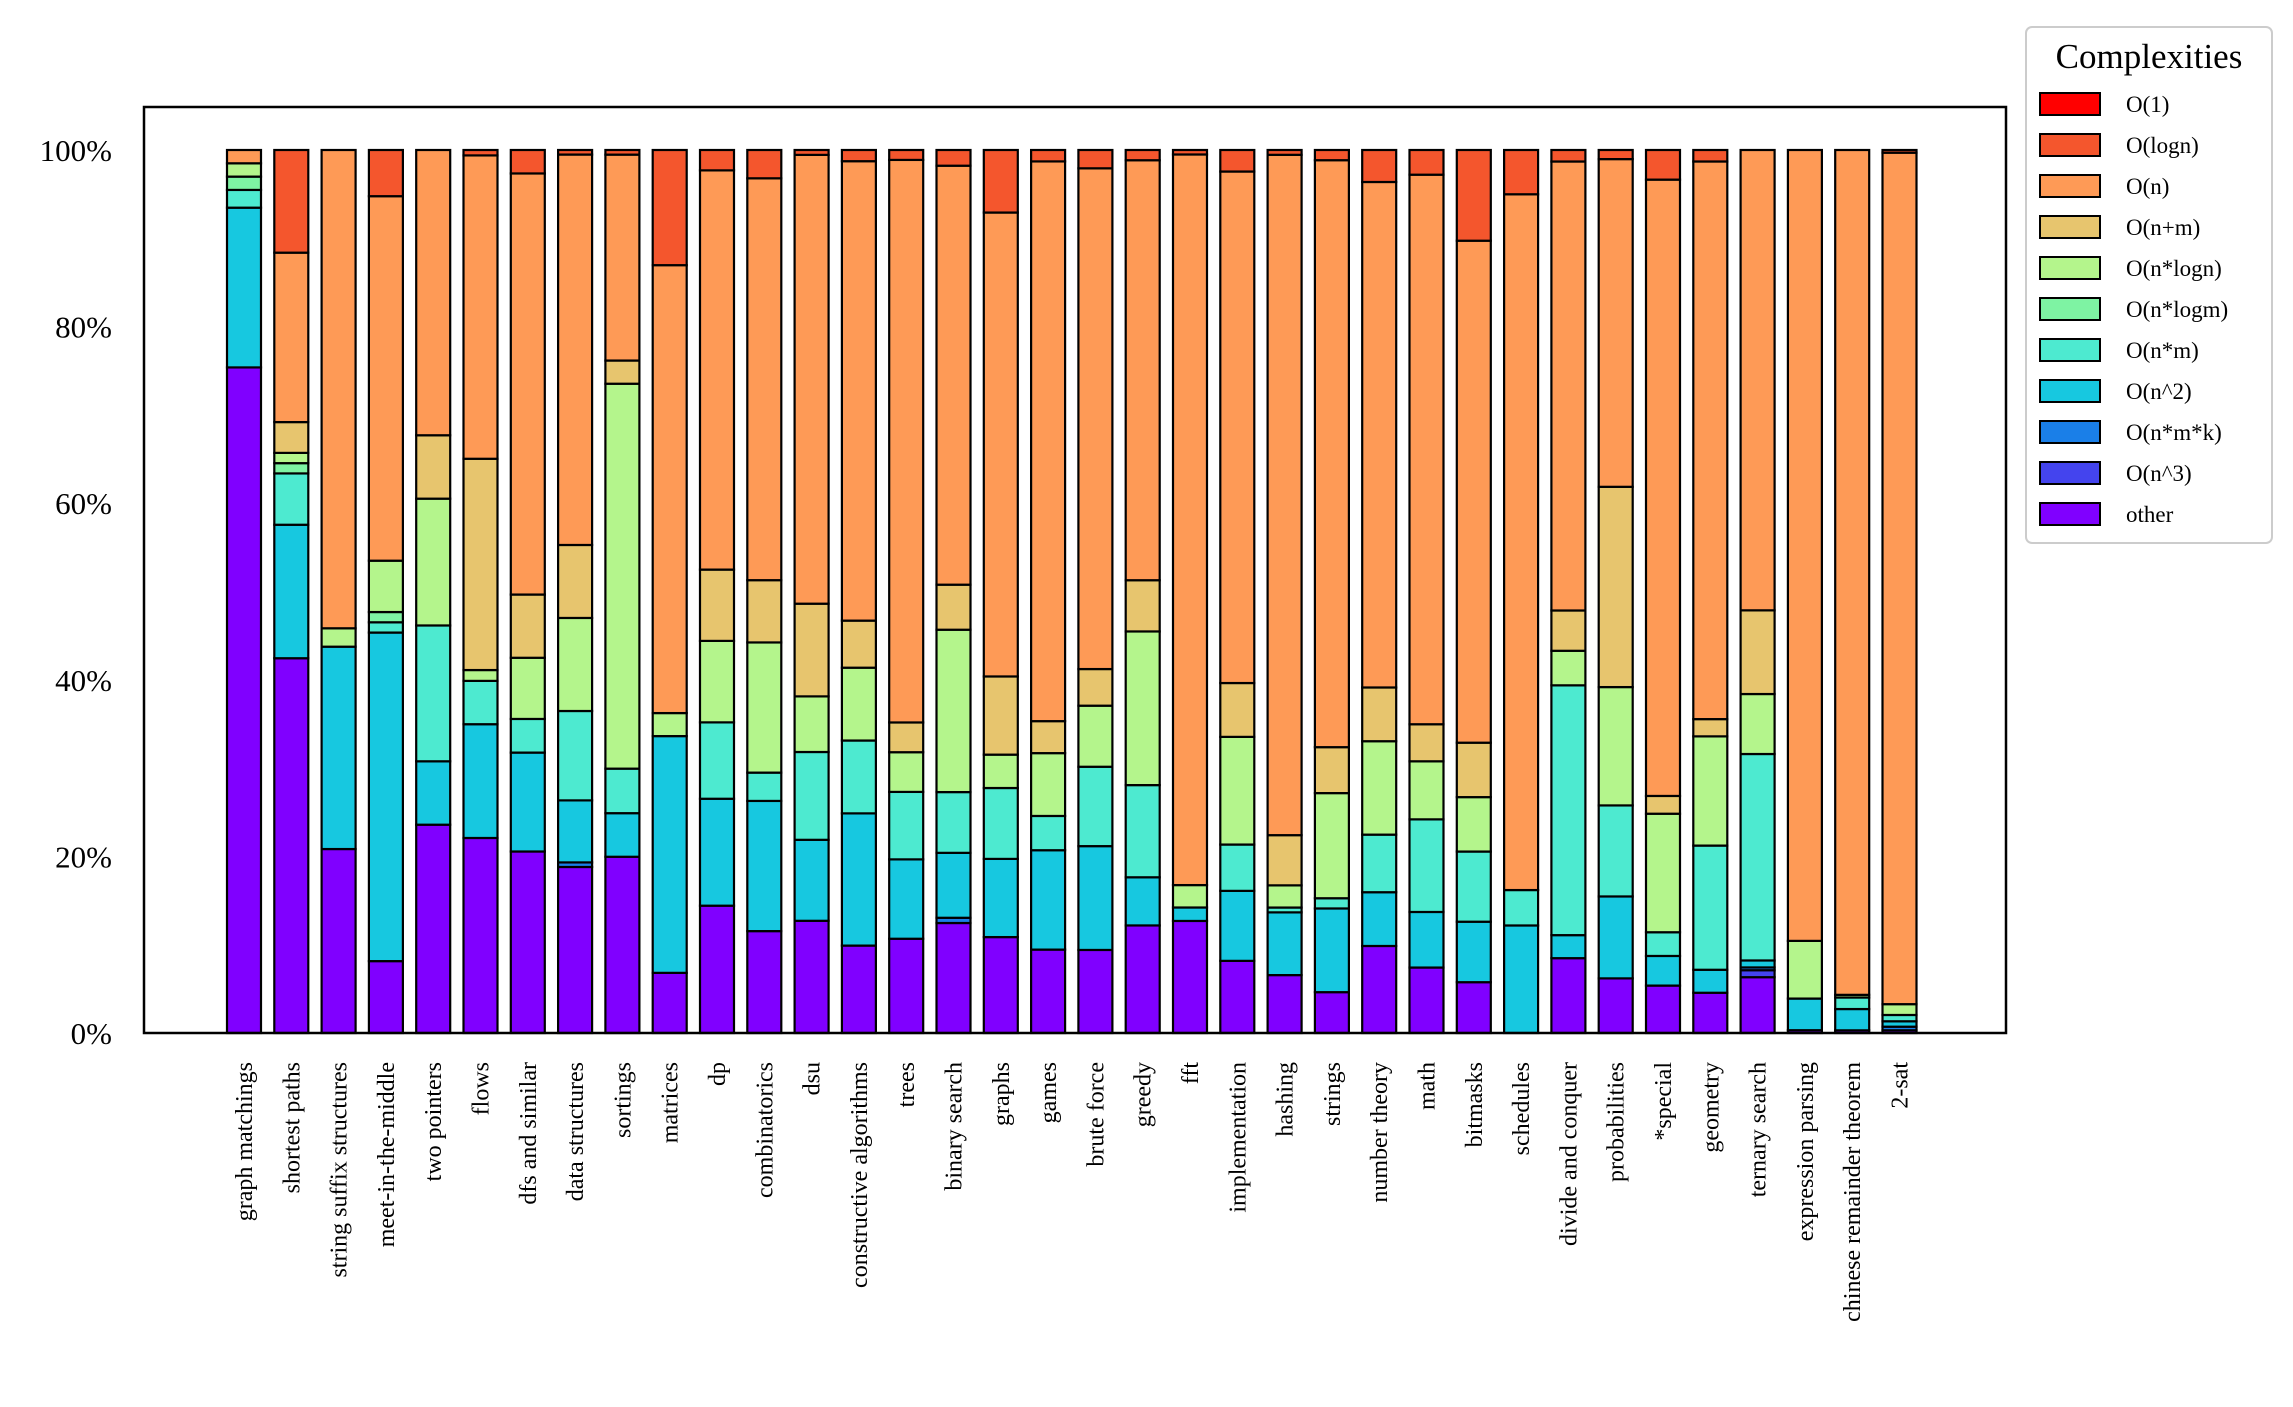 This screenshot has width=2293, height=1407. I want to click on x-tick-label: combinatorics, so click(765, 1130).